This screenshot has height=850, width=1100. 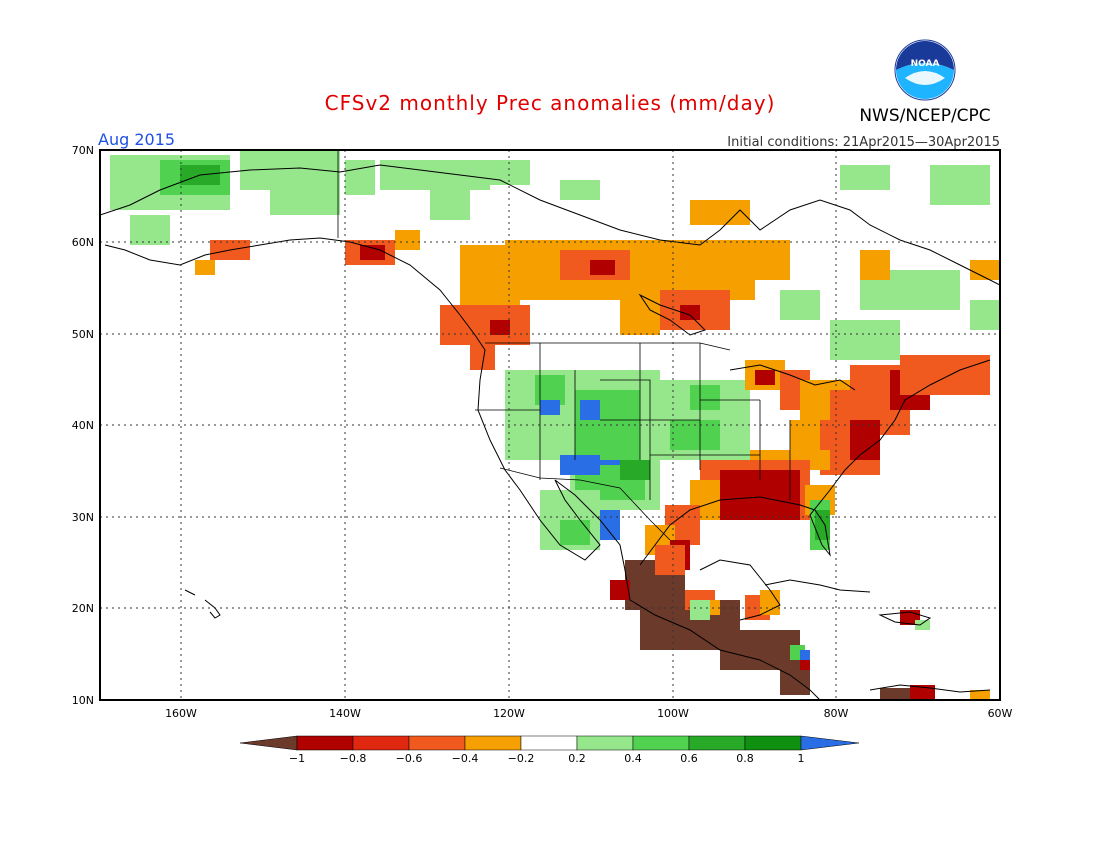 What do you see at coordinates (836, 713) in the screenshot?
I see `lon-label: 80W` at bounding box center [836, 713].